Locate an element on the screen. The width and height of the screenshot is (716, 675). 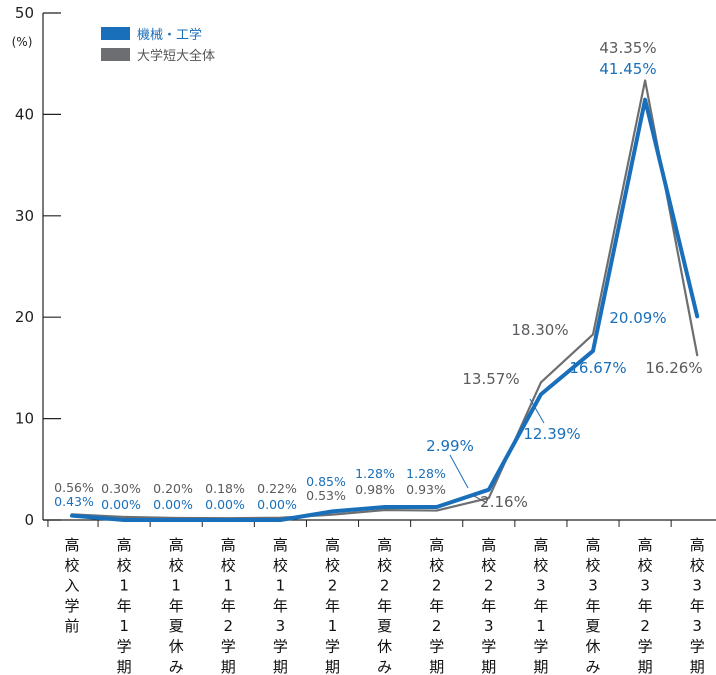
category-label: 高校 1 年 1 学期 is located at coordinates (124, 605).